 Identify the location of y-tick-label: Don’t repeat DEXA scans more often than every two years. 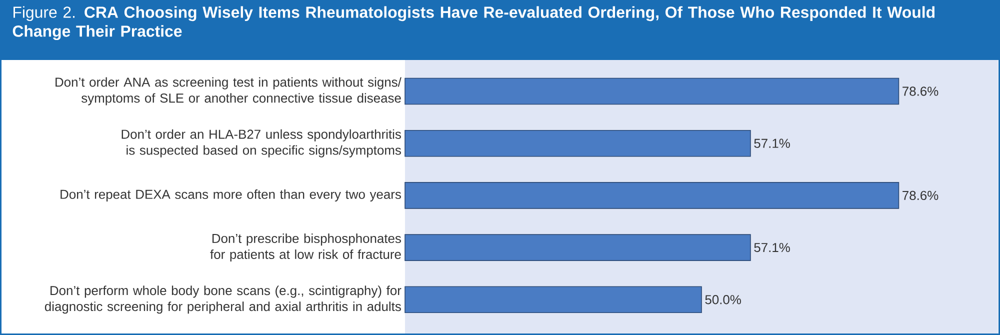
(230, 195).